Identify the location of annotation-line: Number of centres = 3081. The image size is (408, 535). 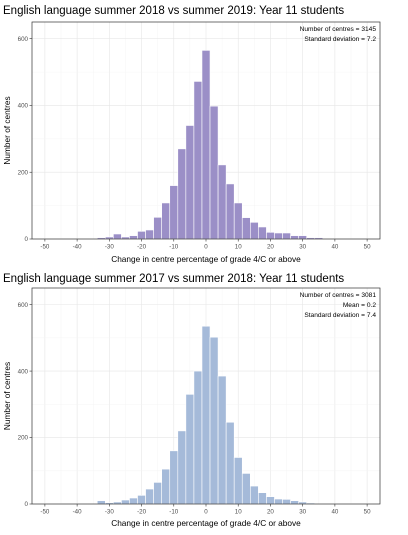
(338, 295).